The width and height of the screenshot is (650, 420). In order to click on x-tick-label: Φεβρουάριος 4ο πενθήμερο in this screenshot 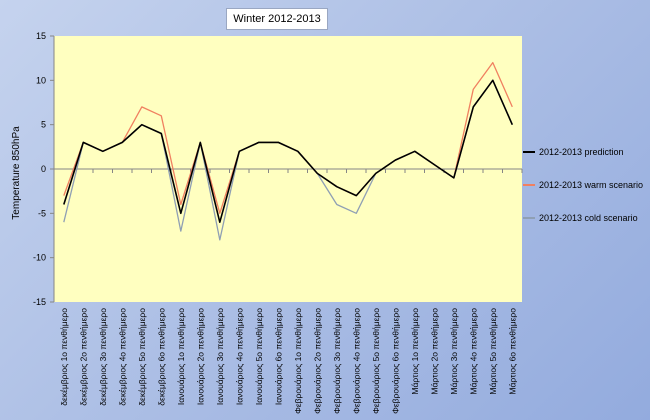, I will do `click(356, 361)`.